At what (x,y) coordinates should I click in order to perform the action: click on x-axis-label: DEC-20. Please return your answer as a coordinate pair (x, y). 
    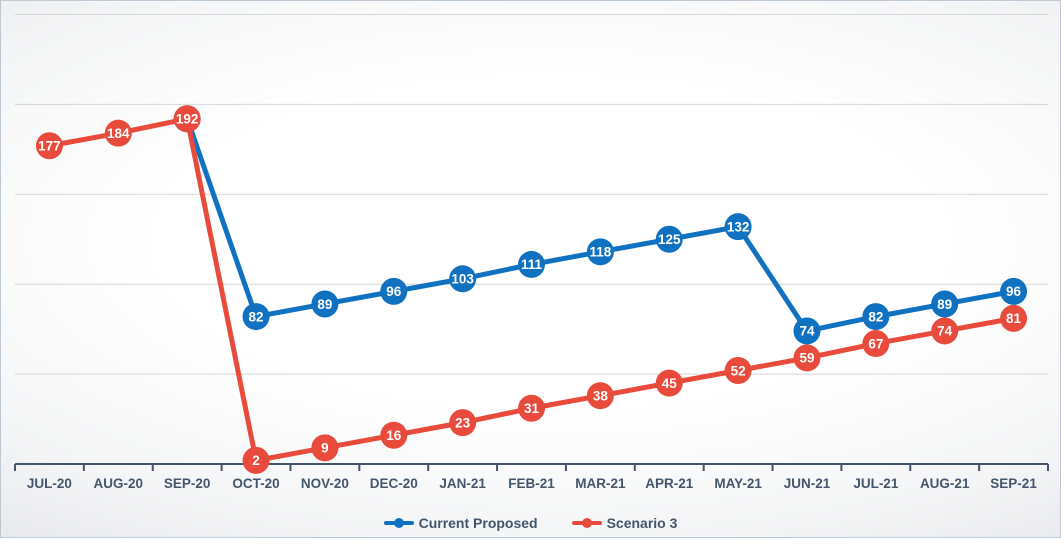
    Looking at the image, I should click on (394, 483).